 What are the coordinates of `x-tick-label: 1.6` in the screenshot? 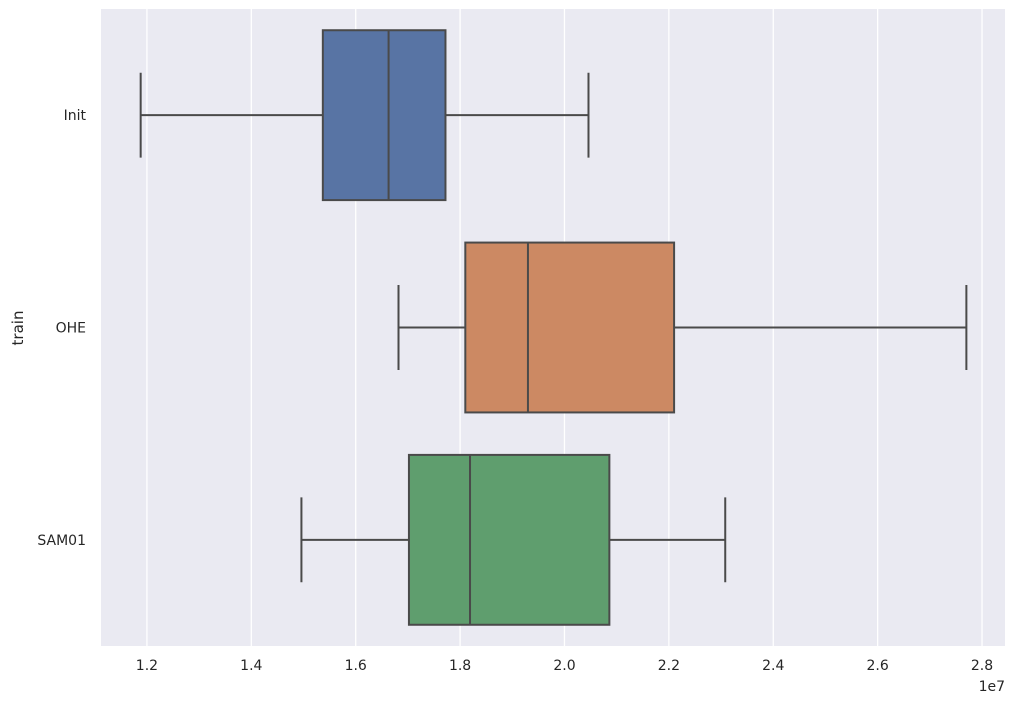 It's located at (356, 666).